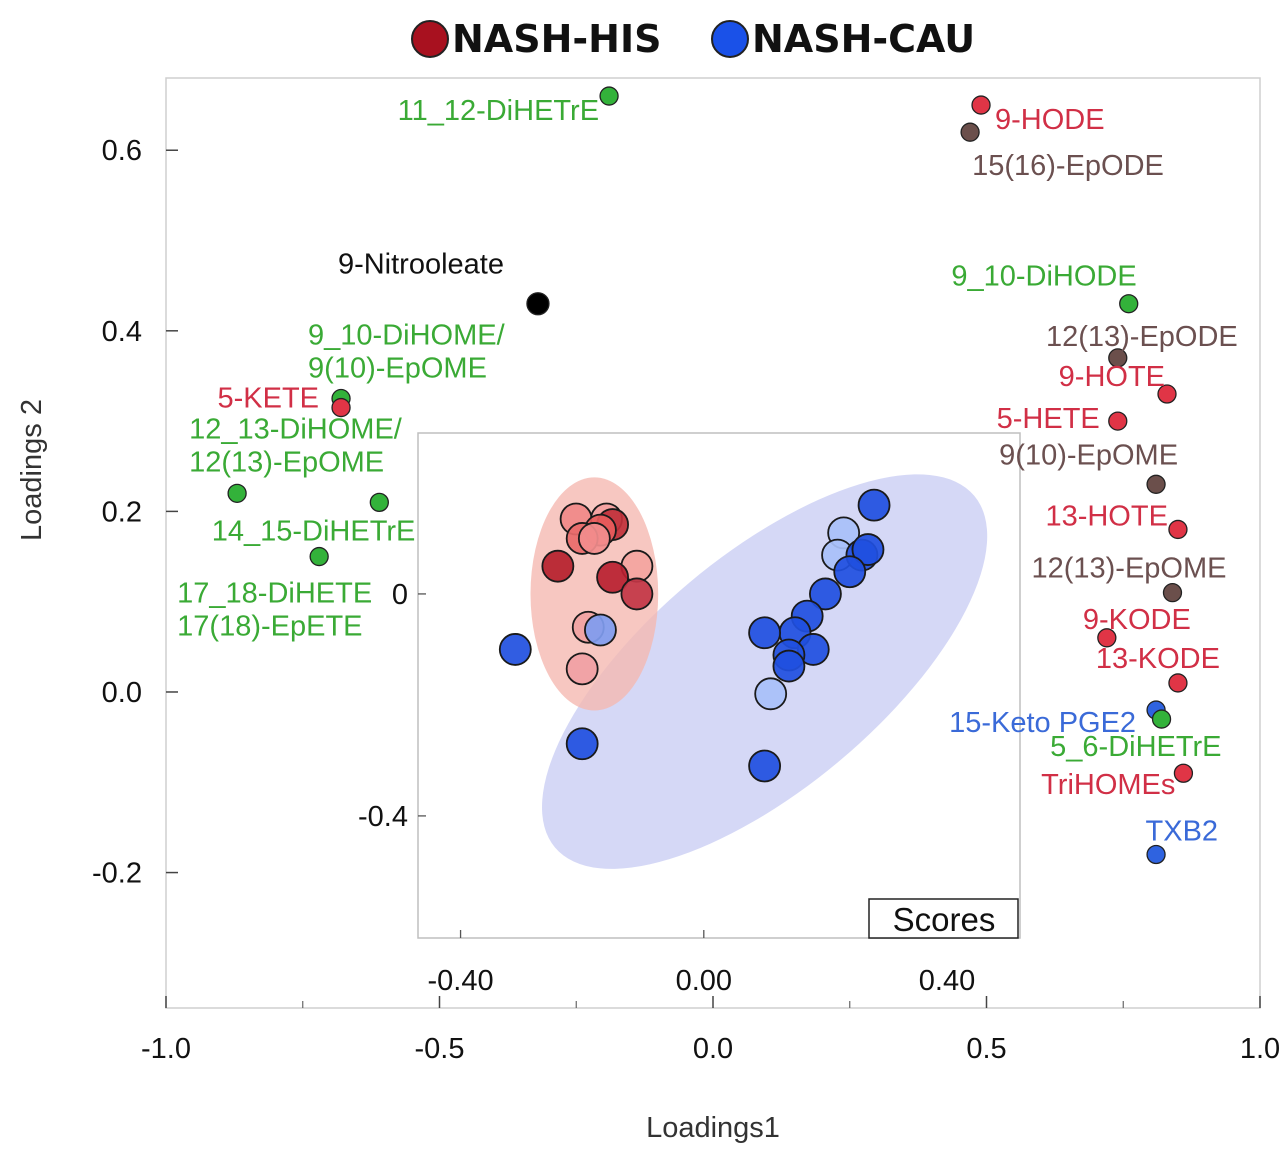 Image resolution: width=1280 pixels, height=1154 pixels. What do you see at coordinates (1118, 421) in the screenshot?
I see `loading-point-5-hete` at bounding box center [1118, 421].